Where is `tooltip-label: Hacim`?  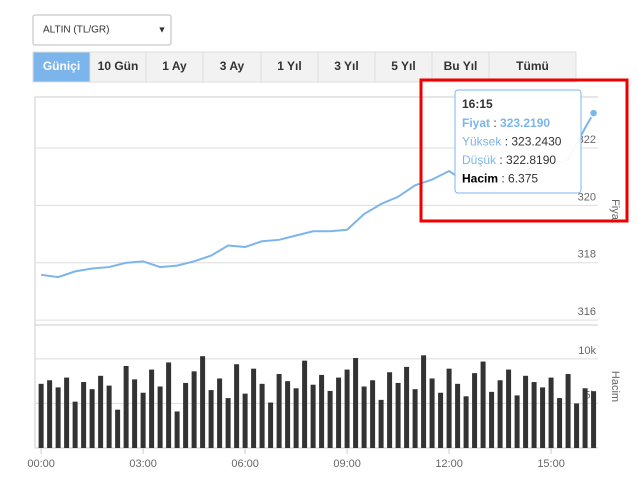
tooltip-label: Hacim is located at coordinates (480, 179).